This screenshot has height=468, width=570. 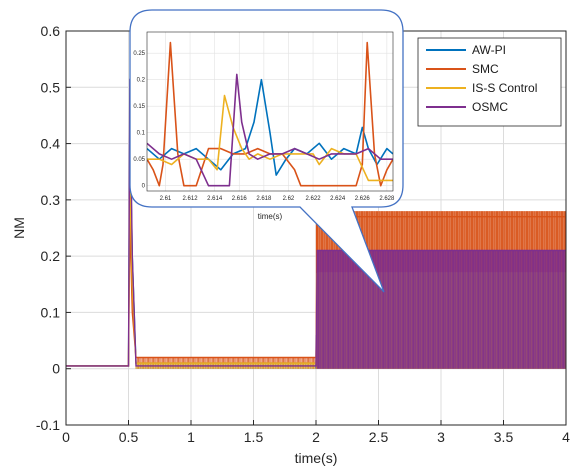 I want to click on inset-x-tick-label: 2.628, so click(x=387, y=199).